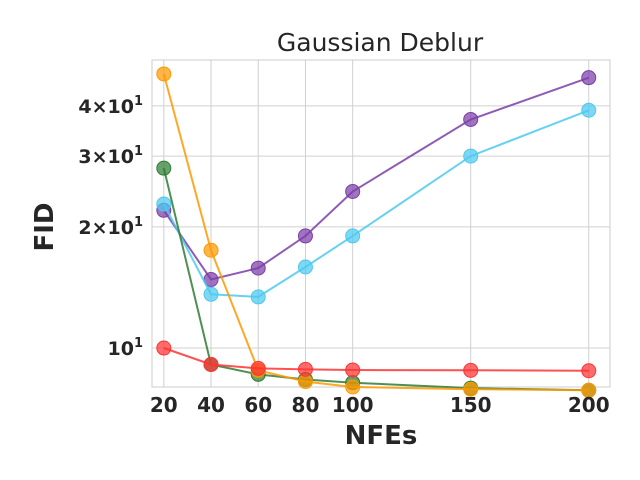 Image resolution: width=640 pixels, height=480 pixels. Describe the element at coordinates (110, 156) in the screenshot. I see `y-tick-label: 3×101` at that location.